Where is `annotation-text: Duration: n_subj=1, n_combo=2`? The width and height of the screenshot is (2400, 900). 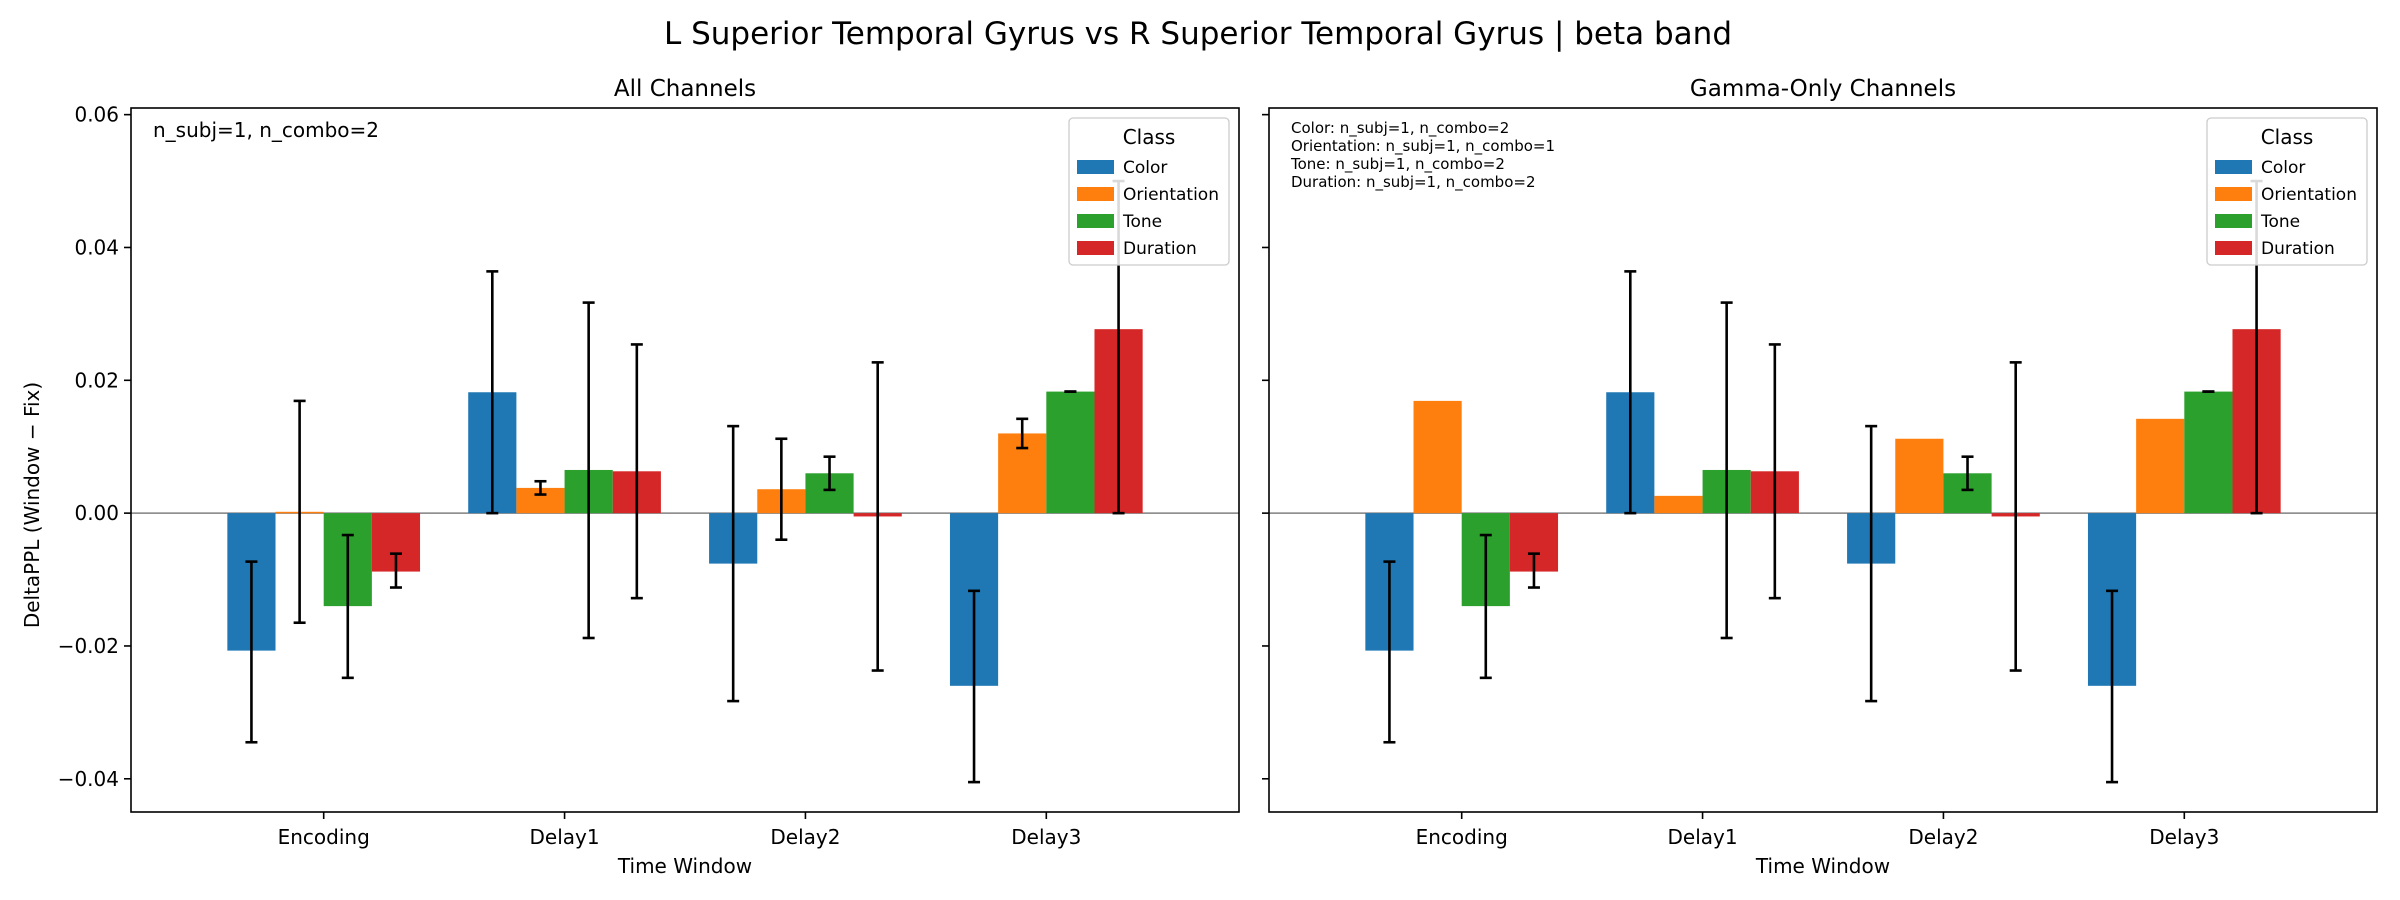
annotation-text: Duration: n_subj=1, n_combo=2 is located at coordinates (1413, 182).